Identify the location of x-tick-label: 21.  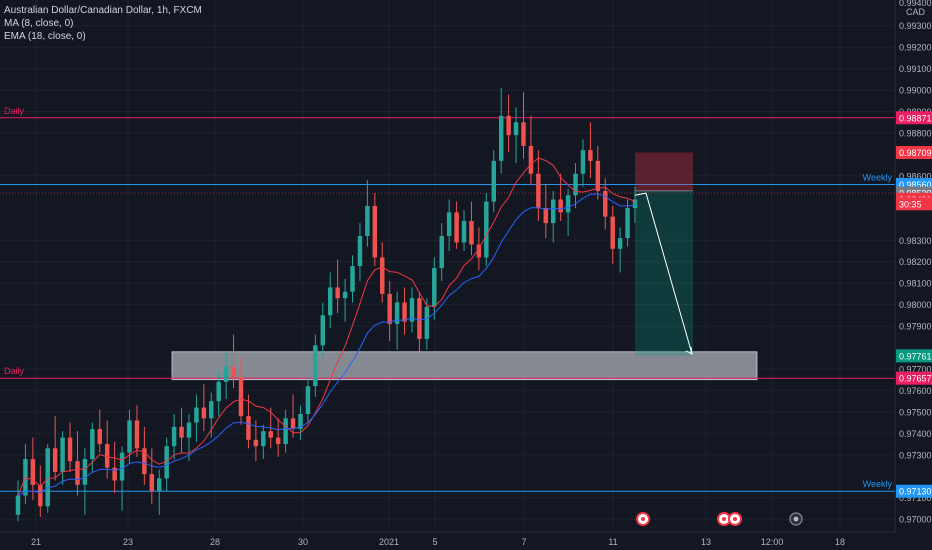
(36, 542).